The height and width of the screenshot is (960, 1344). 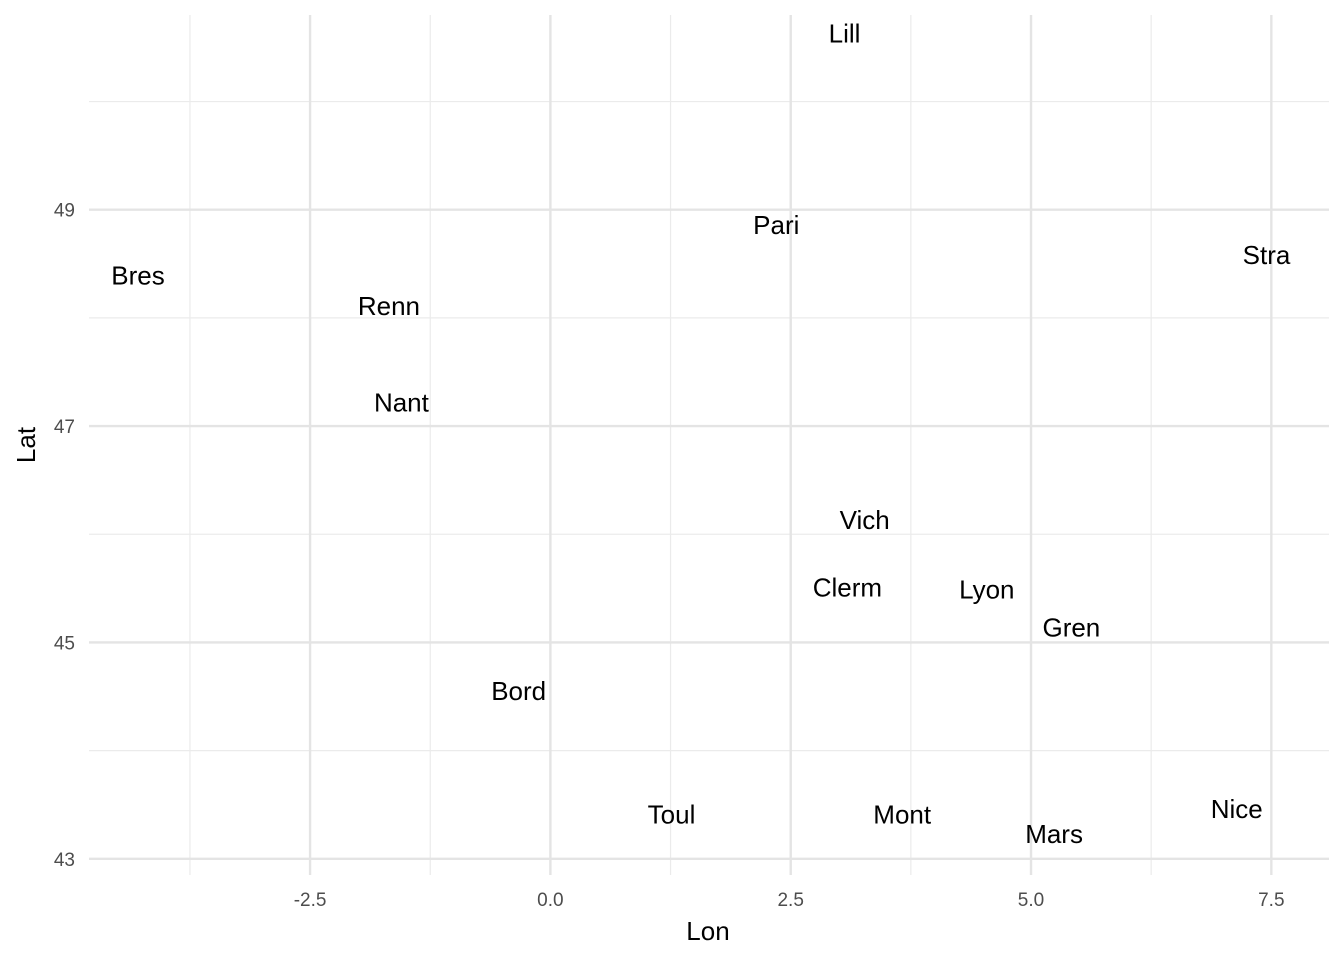 What do you see at coordinates (26, 444) in the screenshot?
I see `y-axis-title: Lat` at bounding box center [26, 444].